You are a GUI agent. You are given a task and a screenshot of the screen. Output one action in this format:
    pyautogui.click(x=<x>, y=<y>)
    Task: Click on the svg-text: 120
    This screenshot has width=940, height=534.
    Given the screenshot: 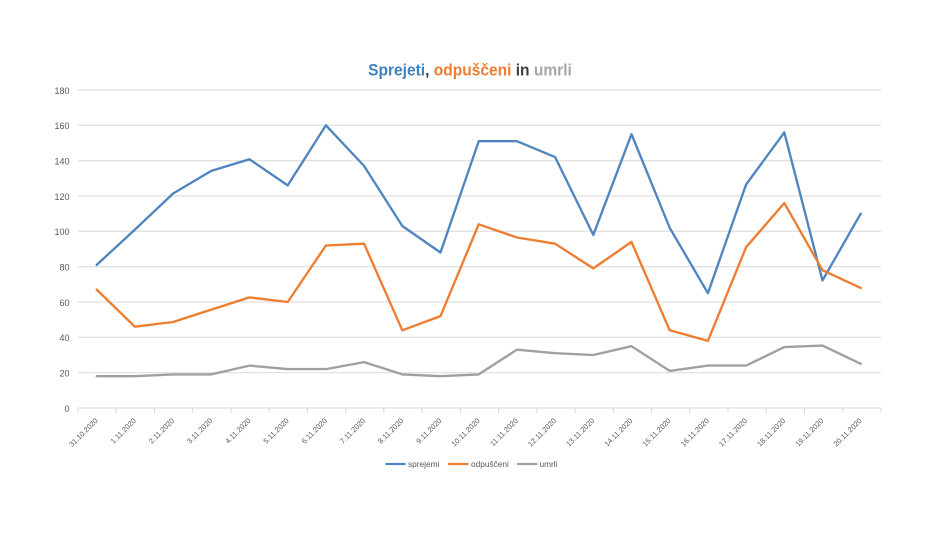 What is the action you would take?
    pyautogui.click(x=61, y=197)
    